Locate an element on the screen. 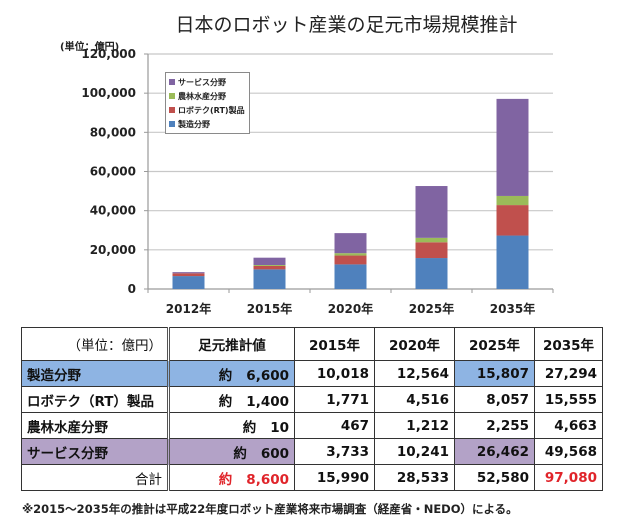 The width and height of the screenshot is (623, 525). cell-2025: 15,807 is located at coordinates (494, 373).